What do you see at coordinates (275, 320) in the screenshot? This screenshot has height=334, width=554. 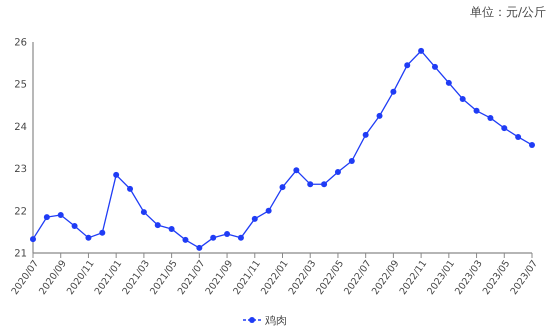 I see `legend-label: 鸡肉` at bounding box center [275, 320].